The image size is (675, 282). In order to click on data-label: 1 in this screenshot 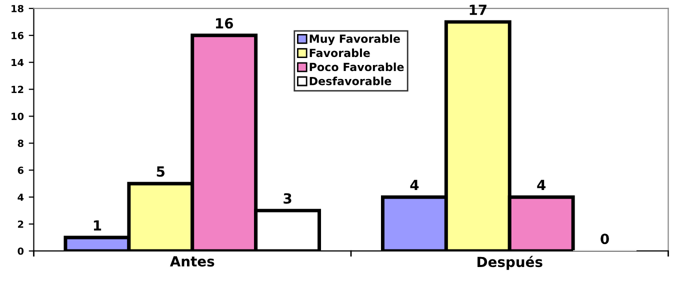, I will do `click(98, 225)`.